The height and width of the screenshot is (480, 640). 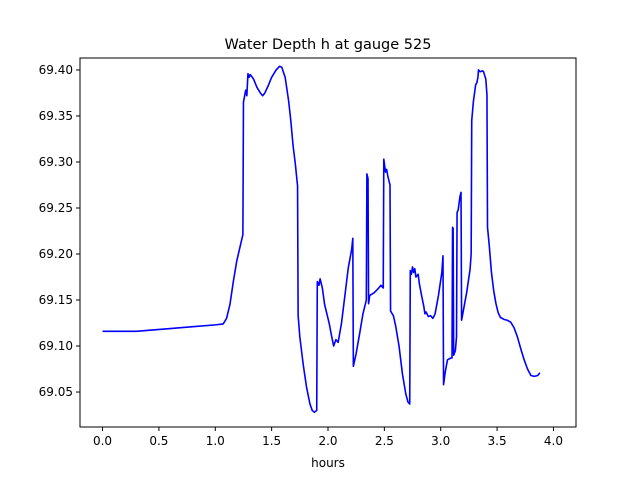 I want to click on y-tick-label: 69.40, so click(x=56, y=70).